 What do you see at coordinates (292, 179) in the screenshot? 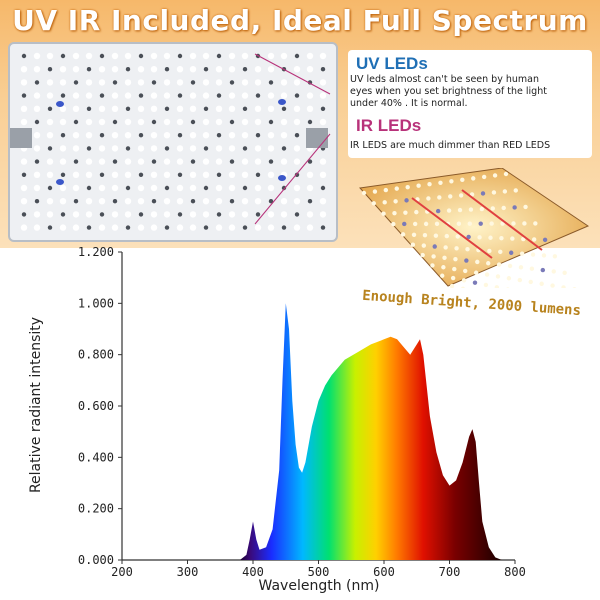
I see `pointer-line` at bounding box center [292, 179].